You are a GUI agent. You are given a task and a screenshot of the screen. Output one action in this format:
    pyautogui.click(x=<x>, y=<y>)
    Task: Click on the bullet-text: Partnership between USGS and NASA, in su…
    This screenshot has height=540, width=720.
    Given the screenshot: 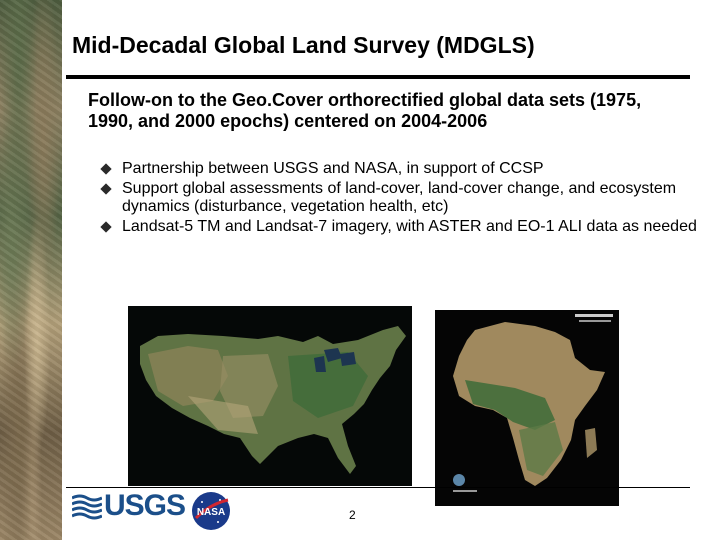 What is the action you would take?
    pyautogui.click(x=333, y=168)
    